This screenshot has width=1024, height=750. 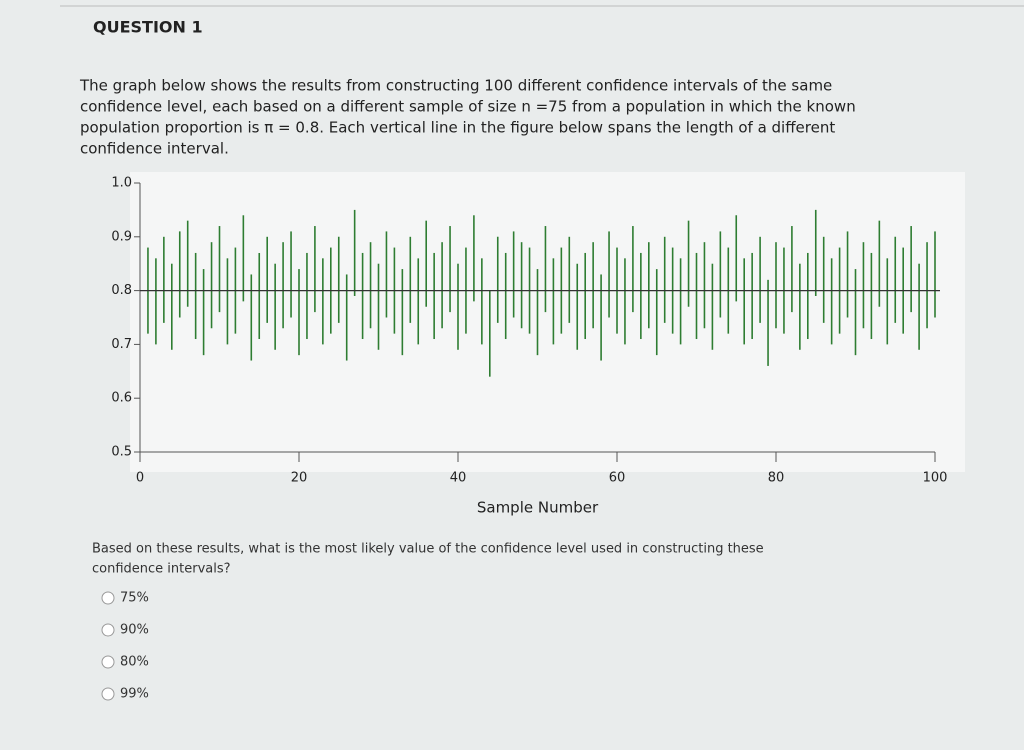 I want to click on intro-line: confidence interval., so click(x=154, y=149).